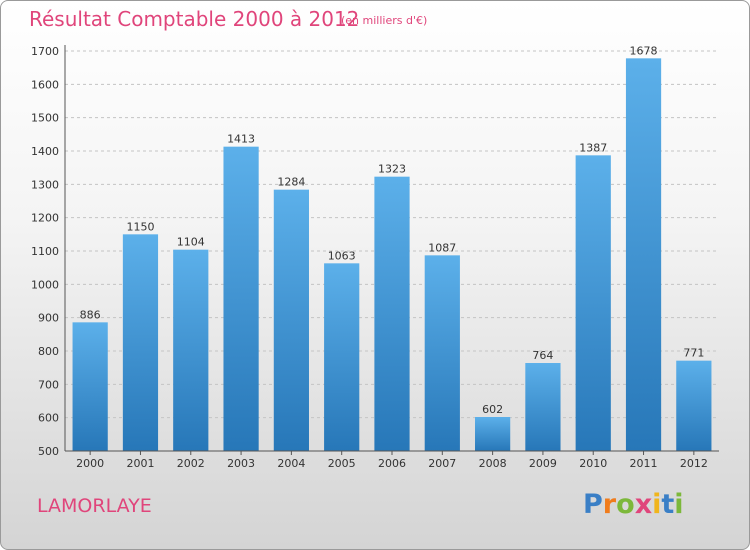 The image size is (750, 550). Describe the element at coordinates (644, 463) in the screenshot. I see `x-tick-label: 2011` at that location.